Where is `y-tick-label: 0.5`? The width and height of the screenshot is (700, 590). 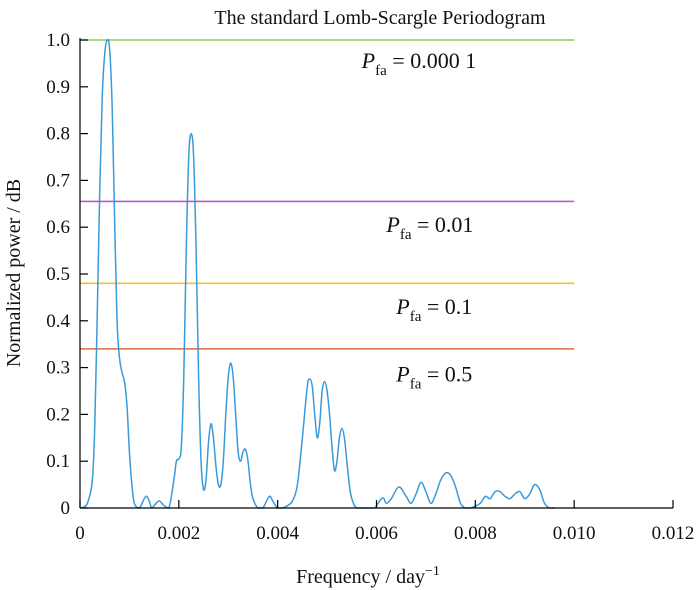 y-tick-label: 0.5 is located at coordinates (58, 274).